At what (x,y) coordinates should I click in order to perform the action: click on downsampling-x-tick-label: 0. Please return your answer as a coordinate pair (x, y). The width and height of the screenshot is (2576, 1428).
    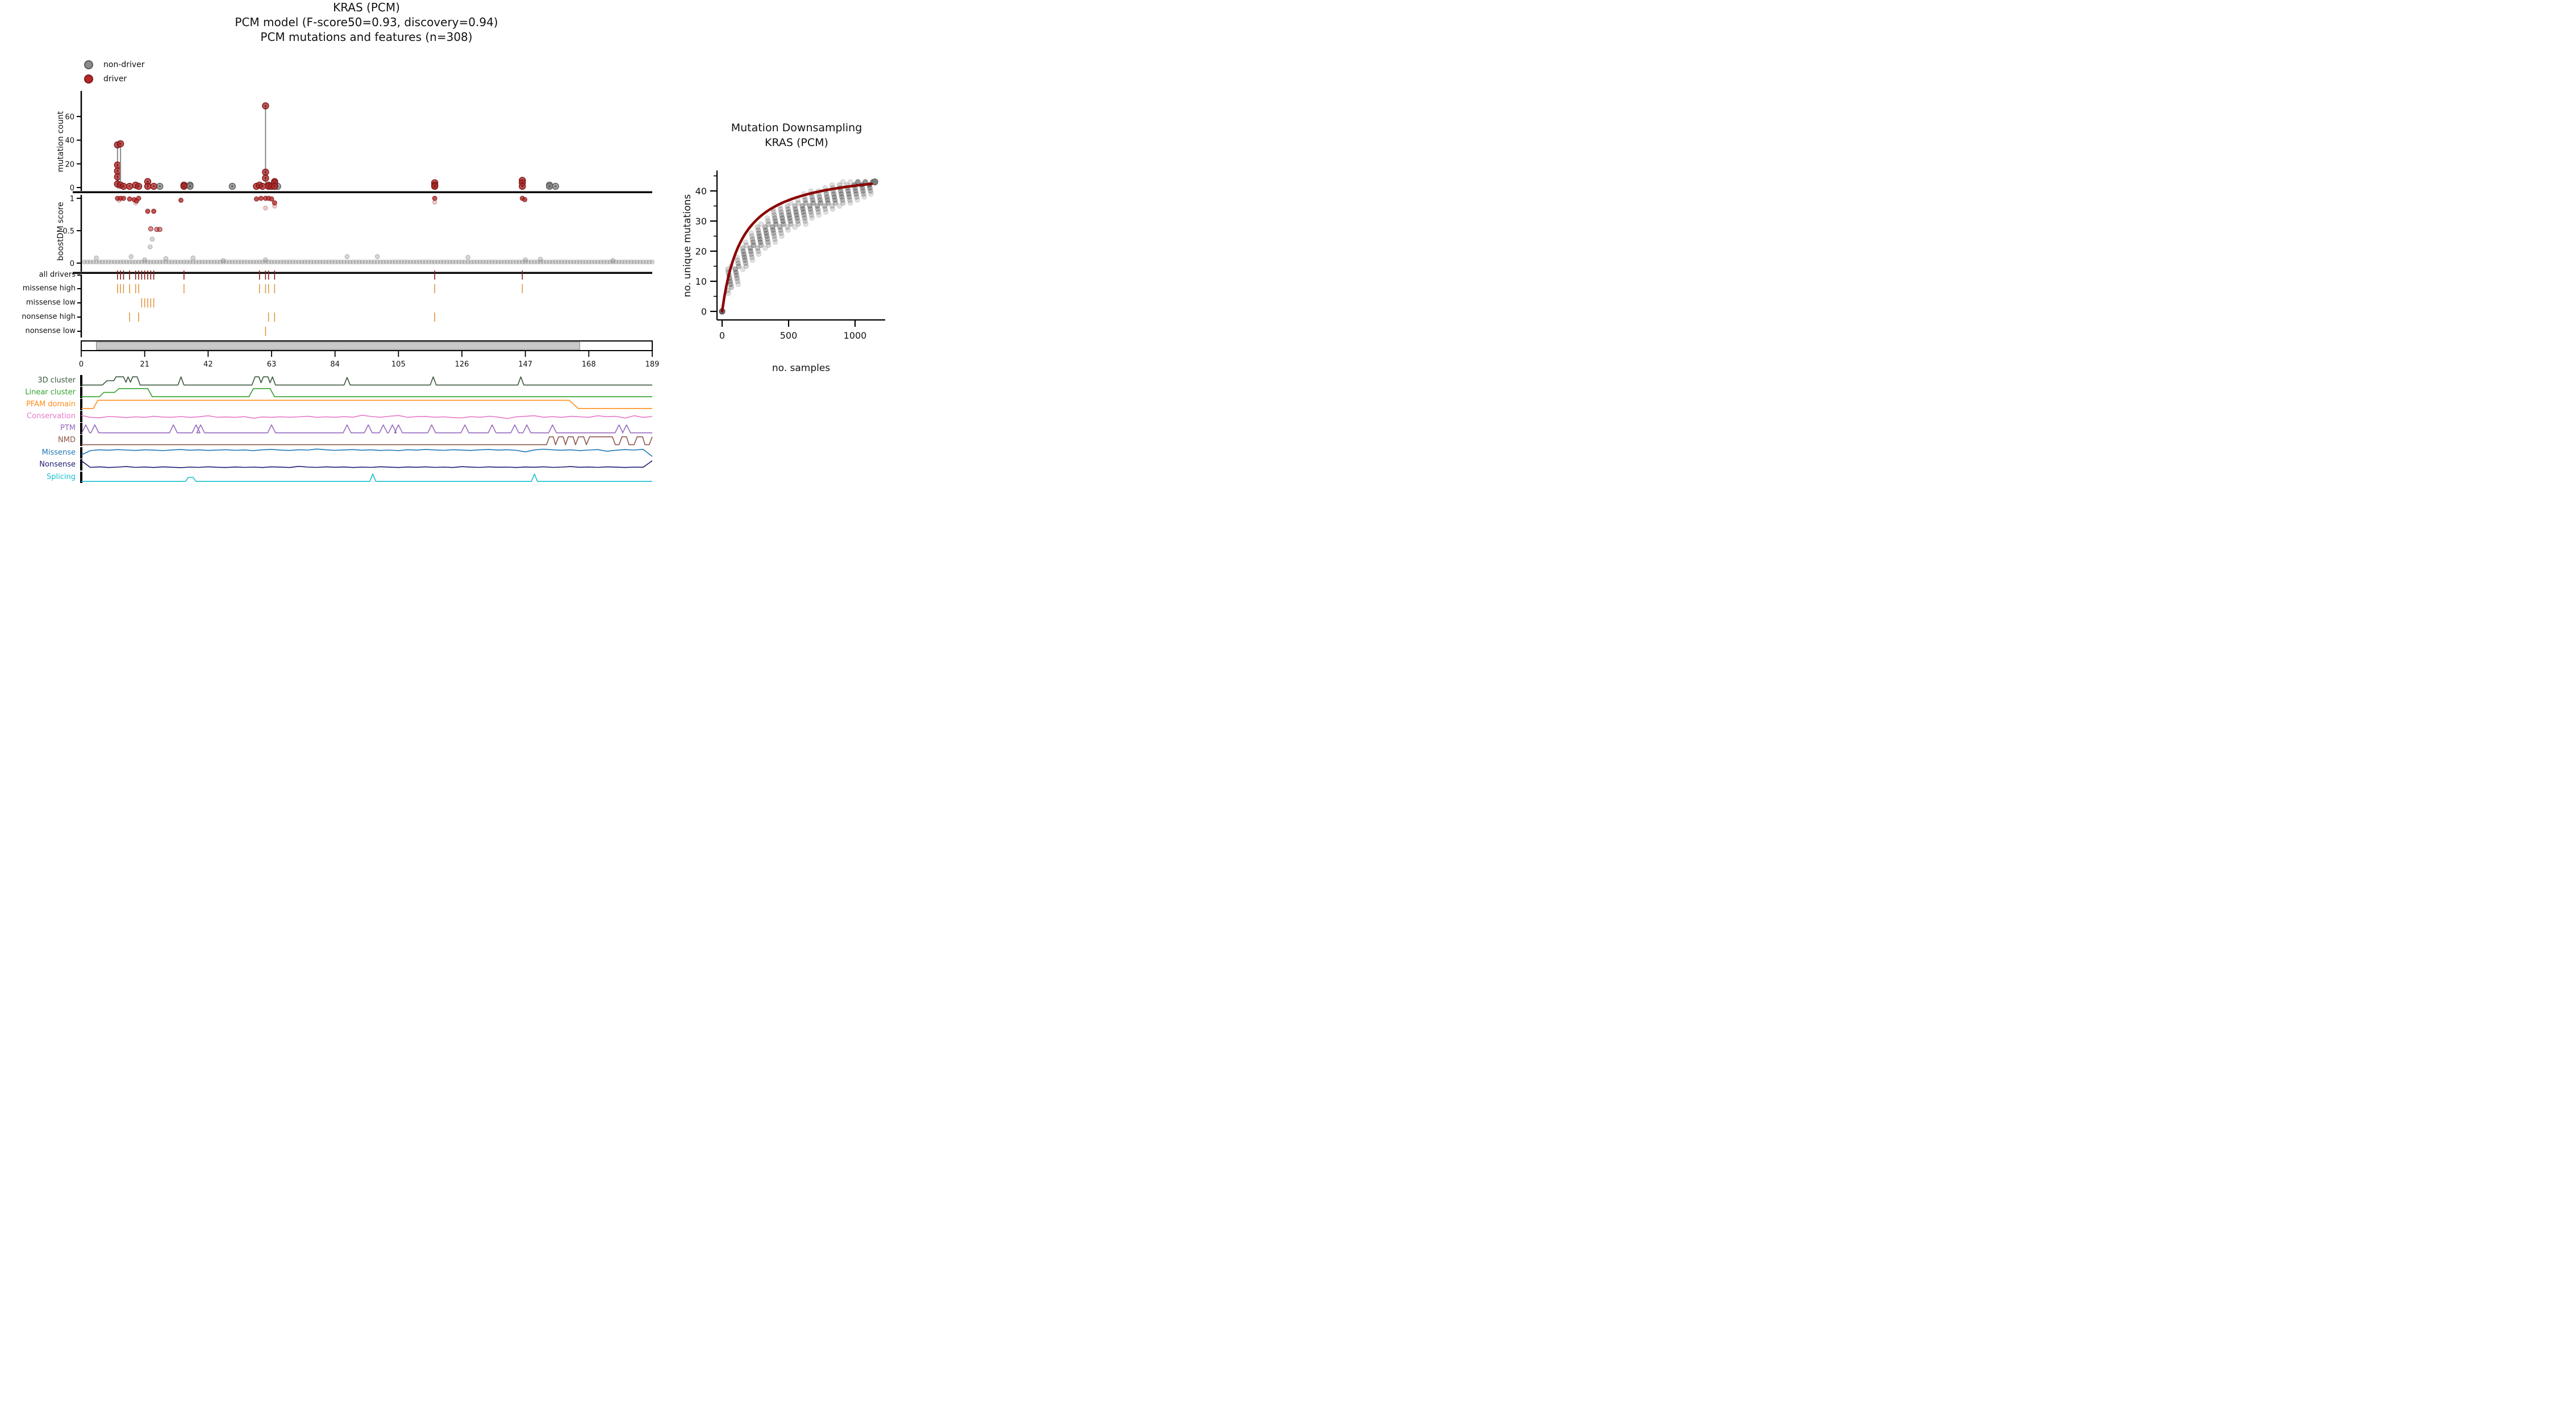
    Looking at the image, I should click on (722, 335).